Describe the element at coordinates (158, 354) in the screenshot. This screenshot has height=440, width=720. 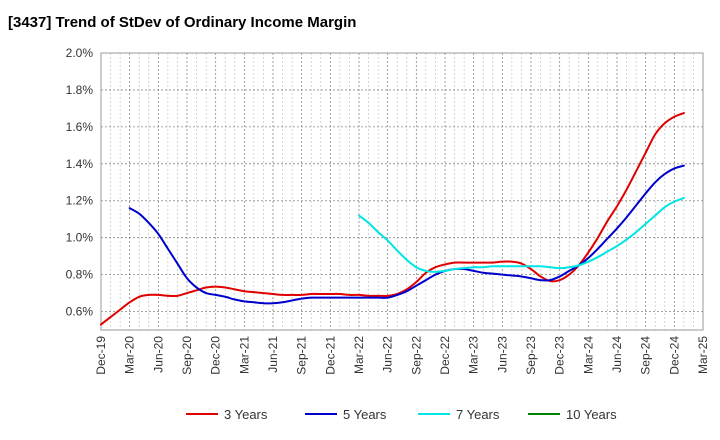
I see `x-tick-label: Jun-20` at that location.